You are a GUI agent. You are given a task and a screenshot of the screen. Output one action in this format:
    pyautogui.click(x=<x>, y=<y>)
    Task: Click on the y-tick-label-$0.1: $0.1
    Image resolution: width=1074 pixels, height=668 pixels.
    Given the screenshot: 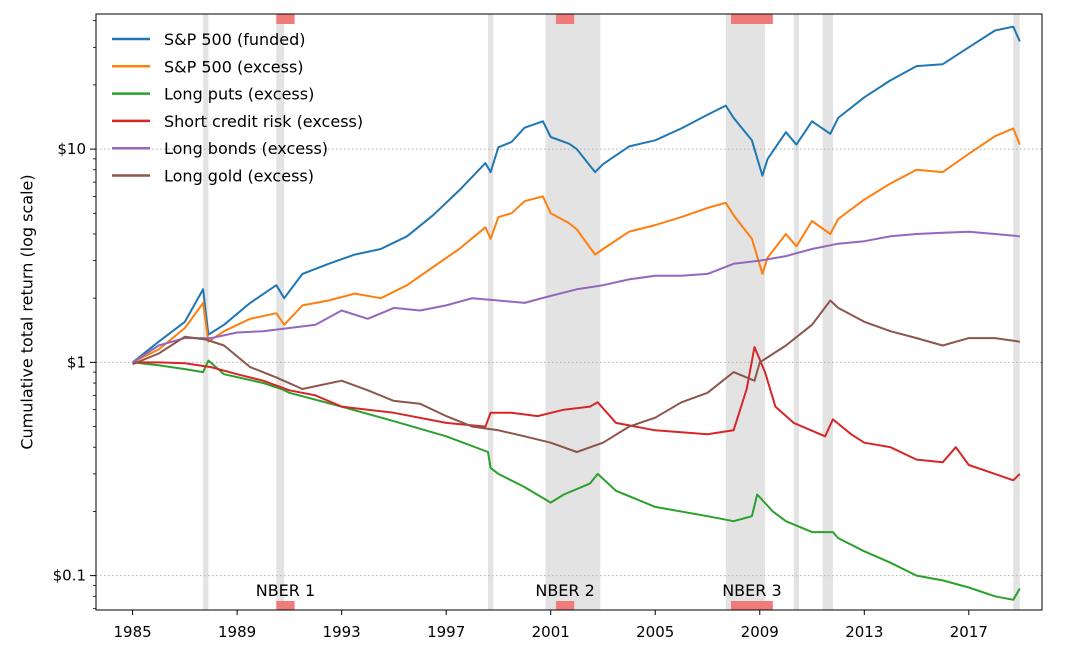 What is the action you would take?
    pyautogui.click(x=69, y=576)
    